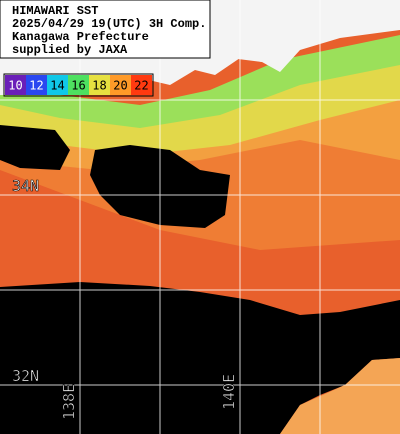  Describe the element at coordinates (35, 147) in the screenshot. I see `cloud` at that location.